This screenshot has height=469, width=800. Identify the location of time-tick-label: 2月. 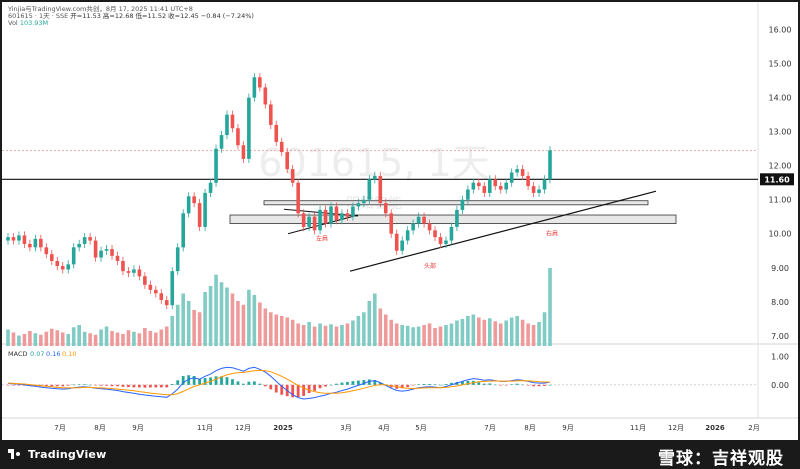
(753, 428).